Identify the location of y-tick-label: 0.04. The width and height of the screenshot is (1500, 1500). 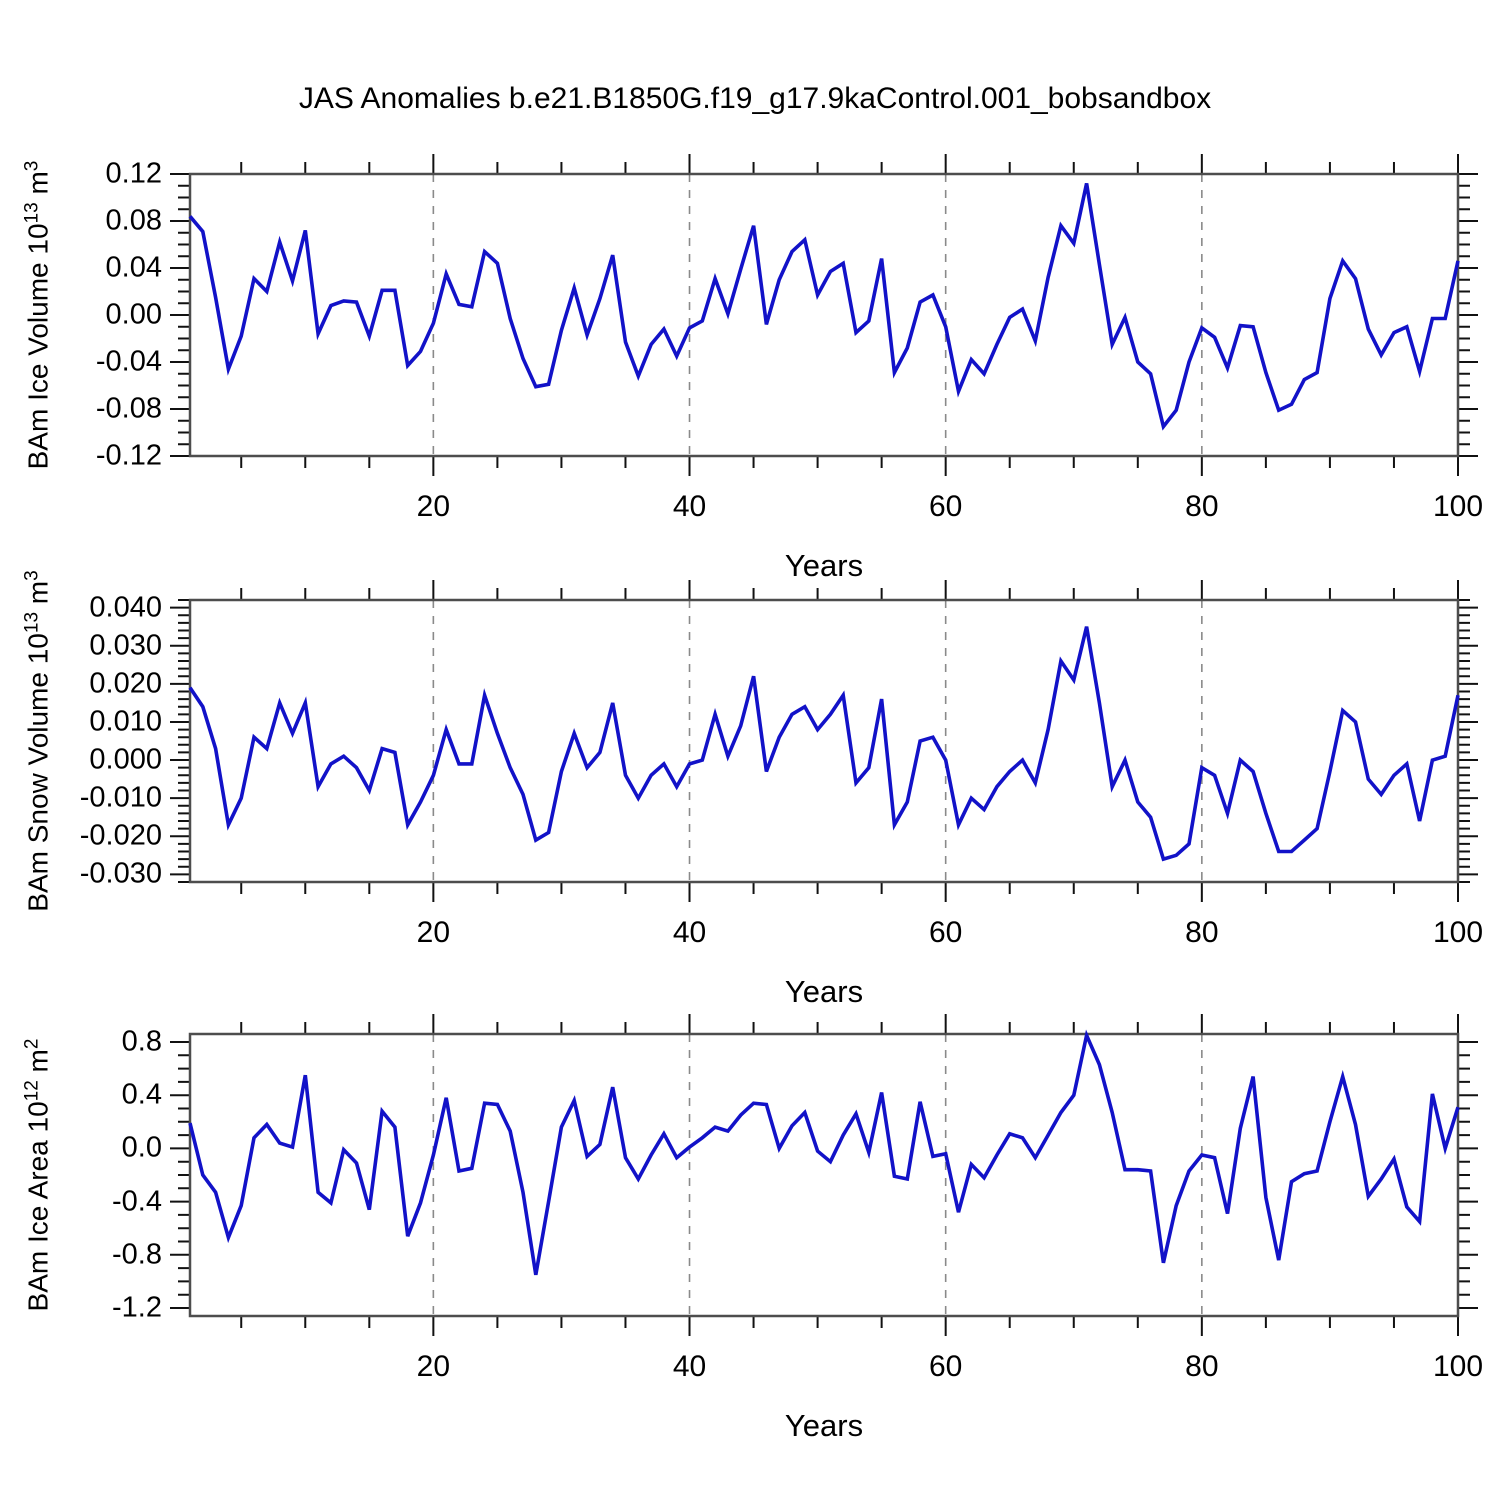
(133, 267).